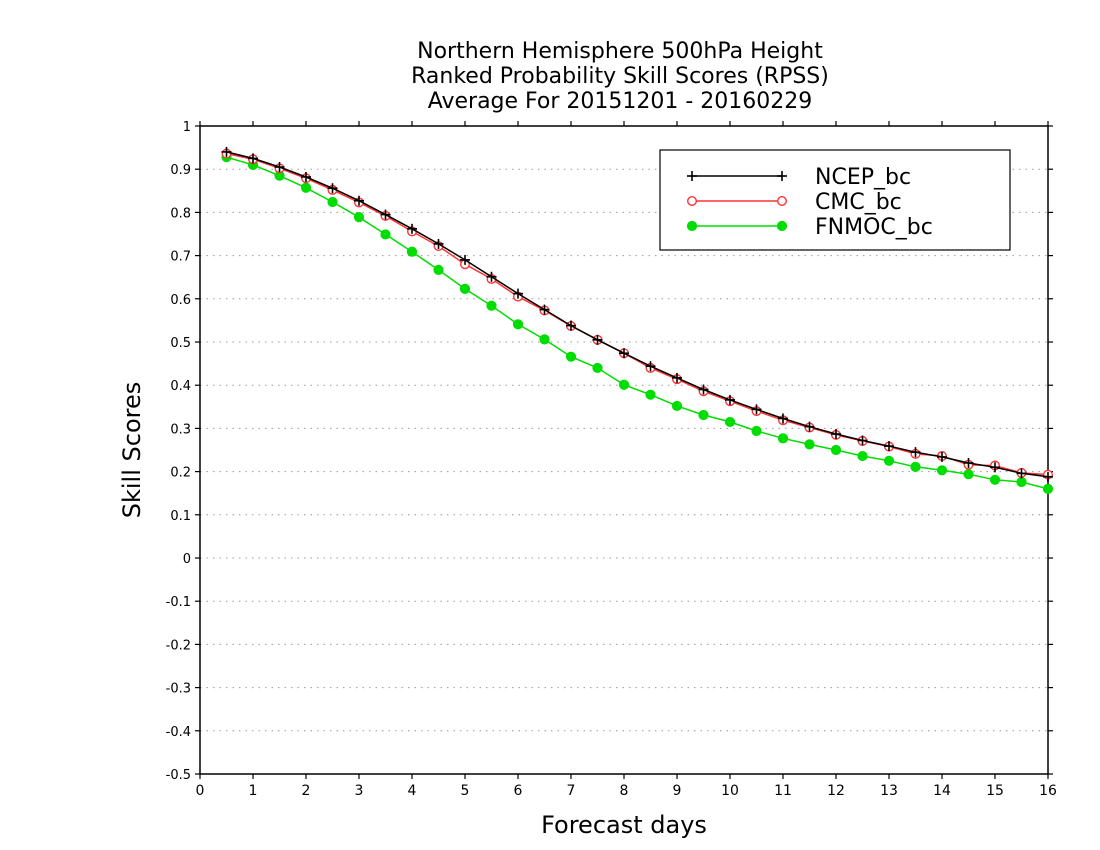 This screenshot has height=850, width=1100. I want to click on y-tick-label: 1, so click(187, 127).